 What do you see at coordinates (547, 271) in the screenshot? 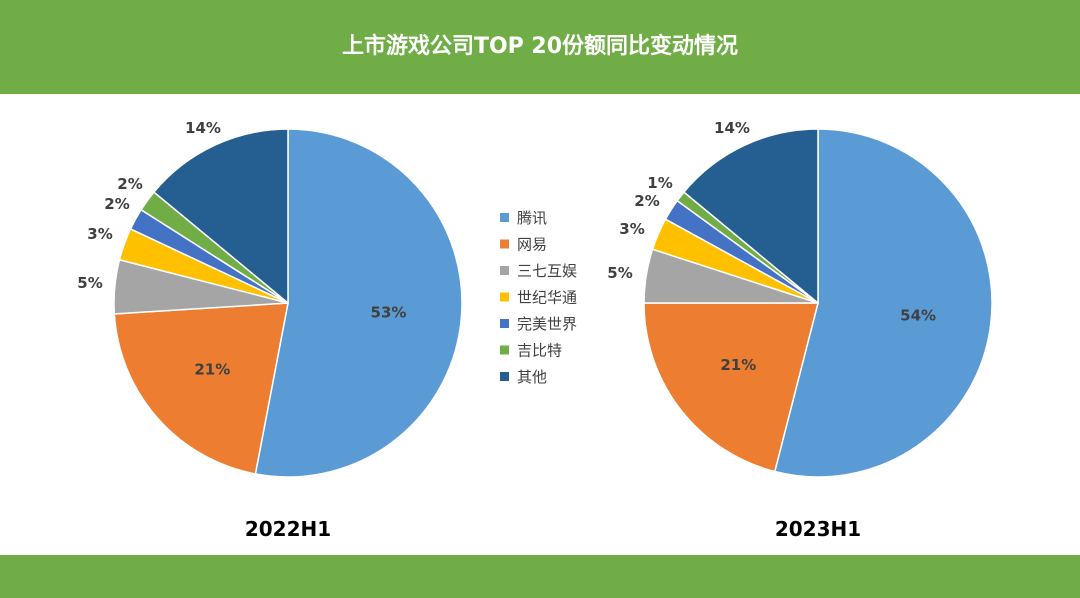
I see `legend-label: 三七互娱` at bounding box center [547, 271].